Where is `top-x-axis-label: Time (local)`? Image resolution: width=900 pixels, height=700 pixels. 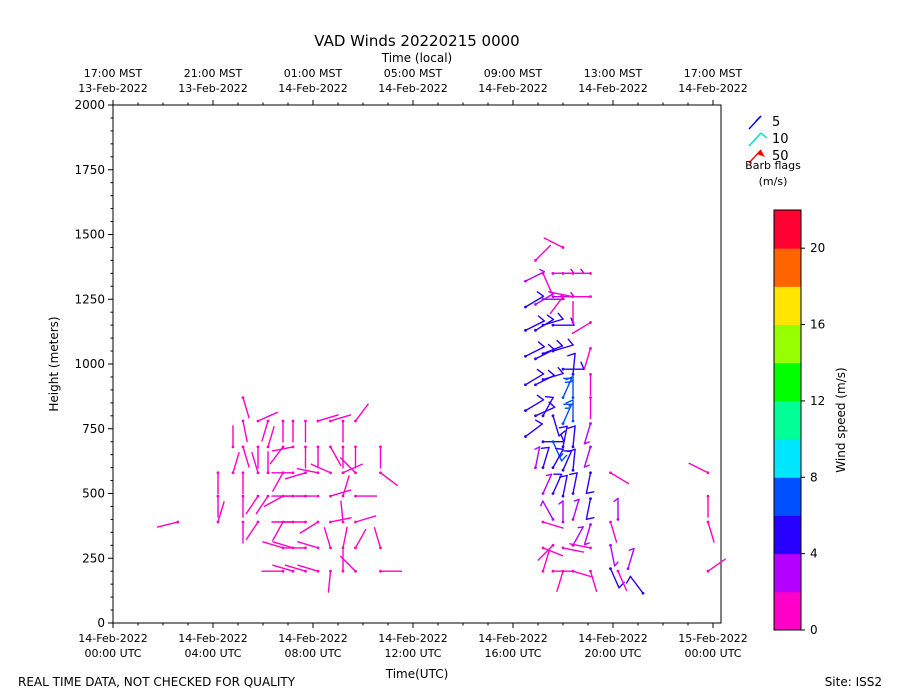
top-x-axis-label: Time (local) is located at coordinates (417, 58).